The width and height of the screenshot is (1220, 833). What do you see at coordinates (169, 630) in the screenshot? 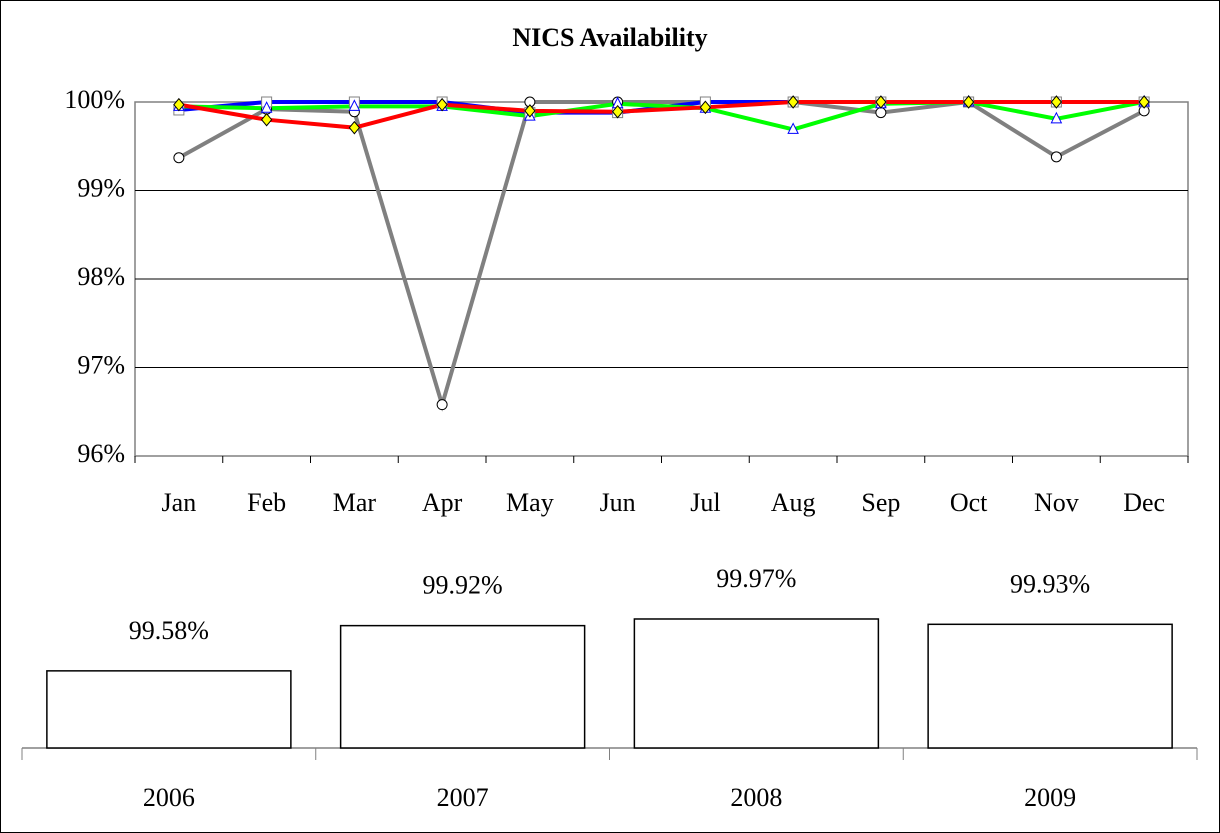
I see `value-label: 99.58%` at bounding box center [169, 630].